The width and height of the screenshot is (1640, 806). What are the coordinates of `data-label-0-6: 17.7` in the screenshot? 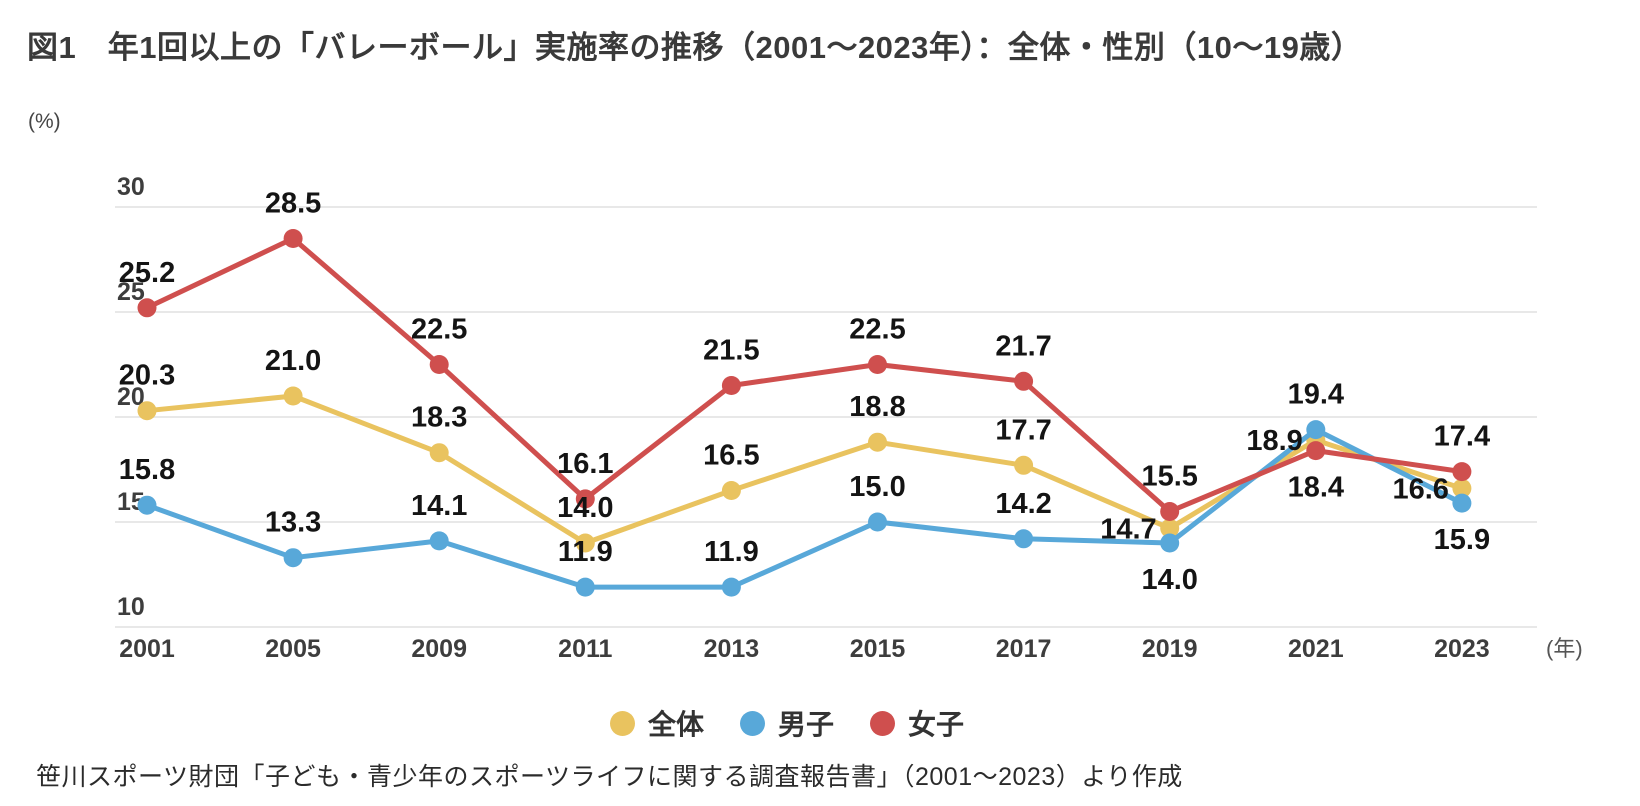 It's located at (1023, 430).